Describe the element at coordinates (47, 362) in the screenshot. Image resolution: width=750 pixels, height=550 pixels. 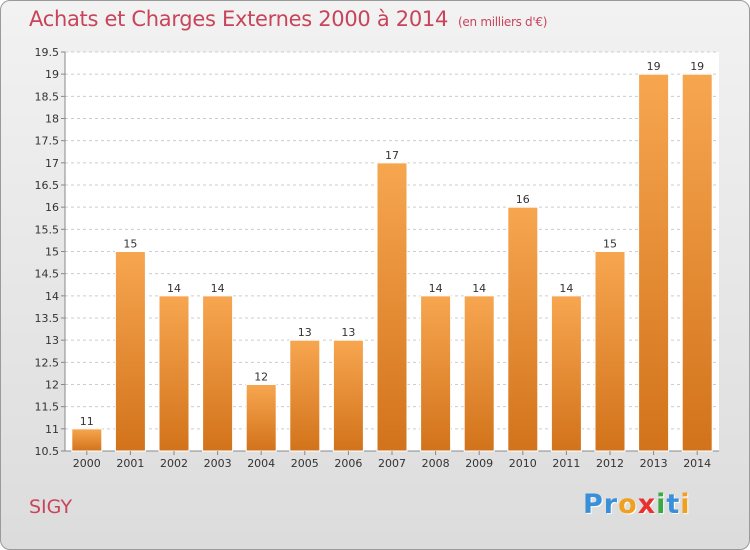
I see `y-tick-label: 12.5` at that location.